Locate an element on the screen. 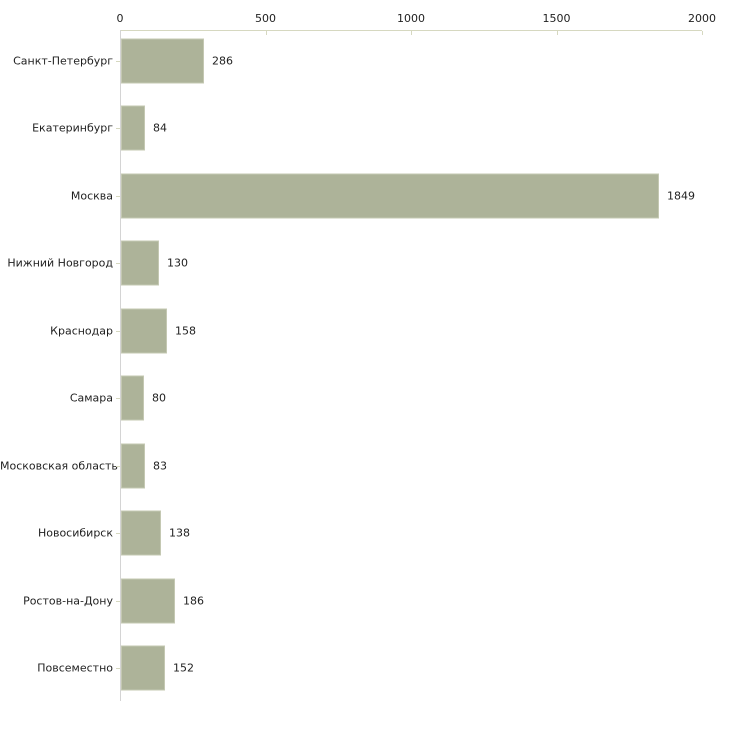 This screenshot has height=730, width=730. bar-value-label: 152 is located at coordinates (183, 668).